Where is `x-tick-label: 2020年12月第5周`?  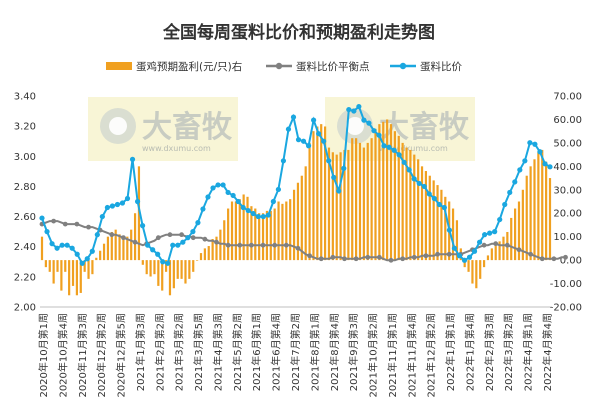
x-tick-label: 2020年12月第5周 is located at coordinates (121, 355).